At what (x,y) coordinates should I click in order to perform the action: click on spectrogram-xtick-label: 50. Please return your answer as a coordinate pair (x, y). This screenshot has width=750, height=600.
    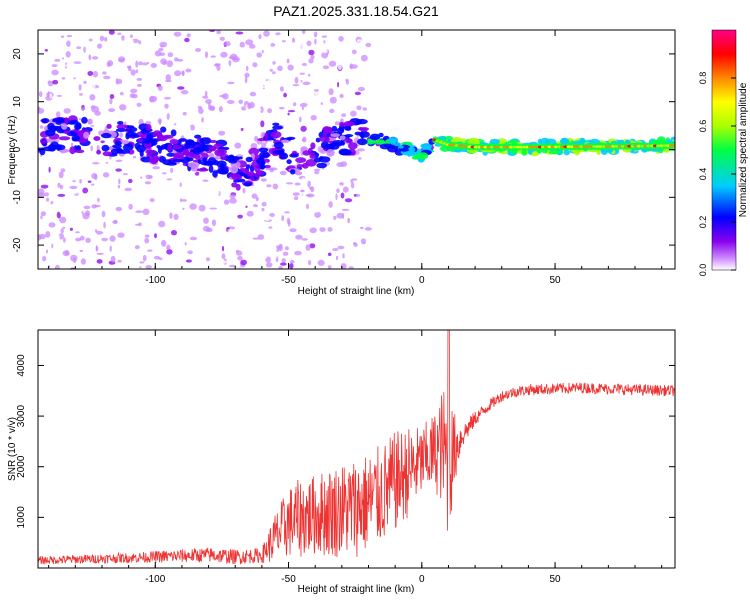
    Looking at the image, I should click on (556, 280).